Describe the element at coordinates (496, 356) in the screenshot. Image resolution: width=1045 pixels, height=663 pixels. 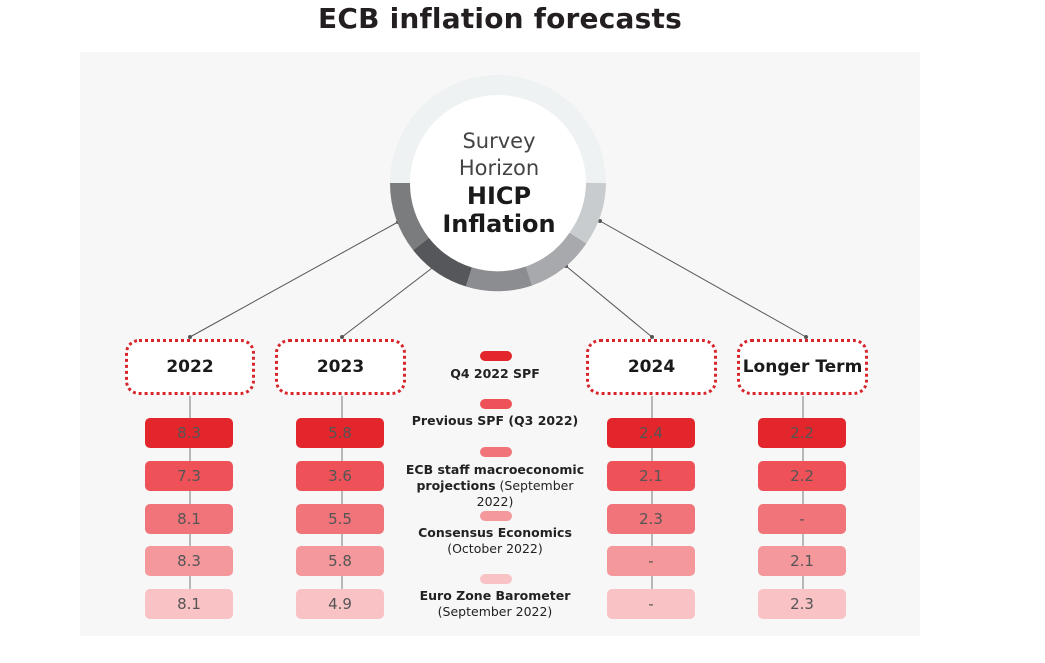
I see `legend-swatch-q4-spf` at that location.